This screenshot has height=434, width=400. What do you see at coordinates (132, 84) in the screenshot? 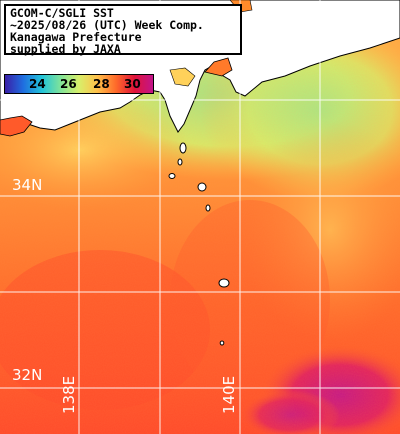
I see `colorbar-tick-30: 30` at bounding box center [132, 84].